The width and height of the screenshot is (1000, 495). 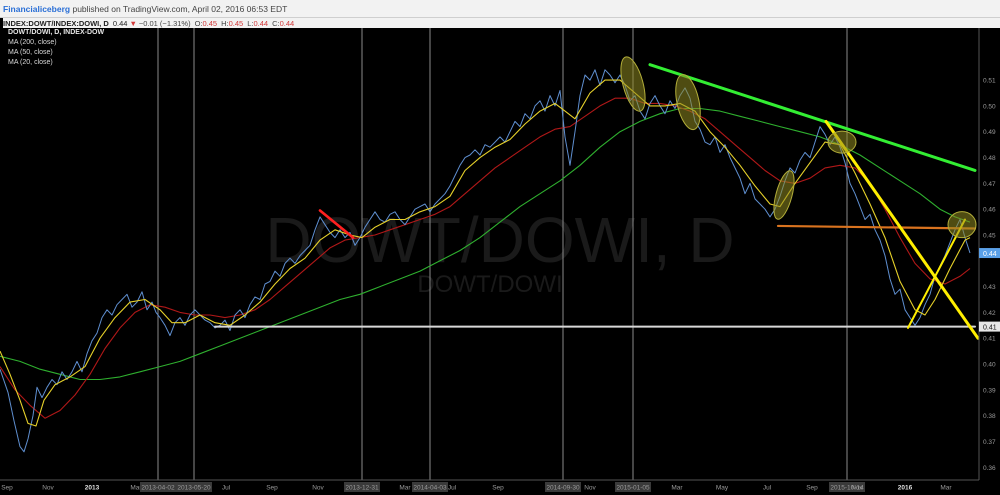 What do you see at coordinates (989, 313) in the screenshot?
I see `y-tick-label: 0.42` at bounding box center [989, 313].